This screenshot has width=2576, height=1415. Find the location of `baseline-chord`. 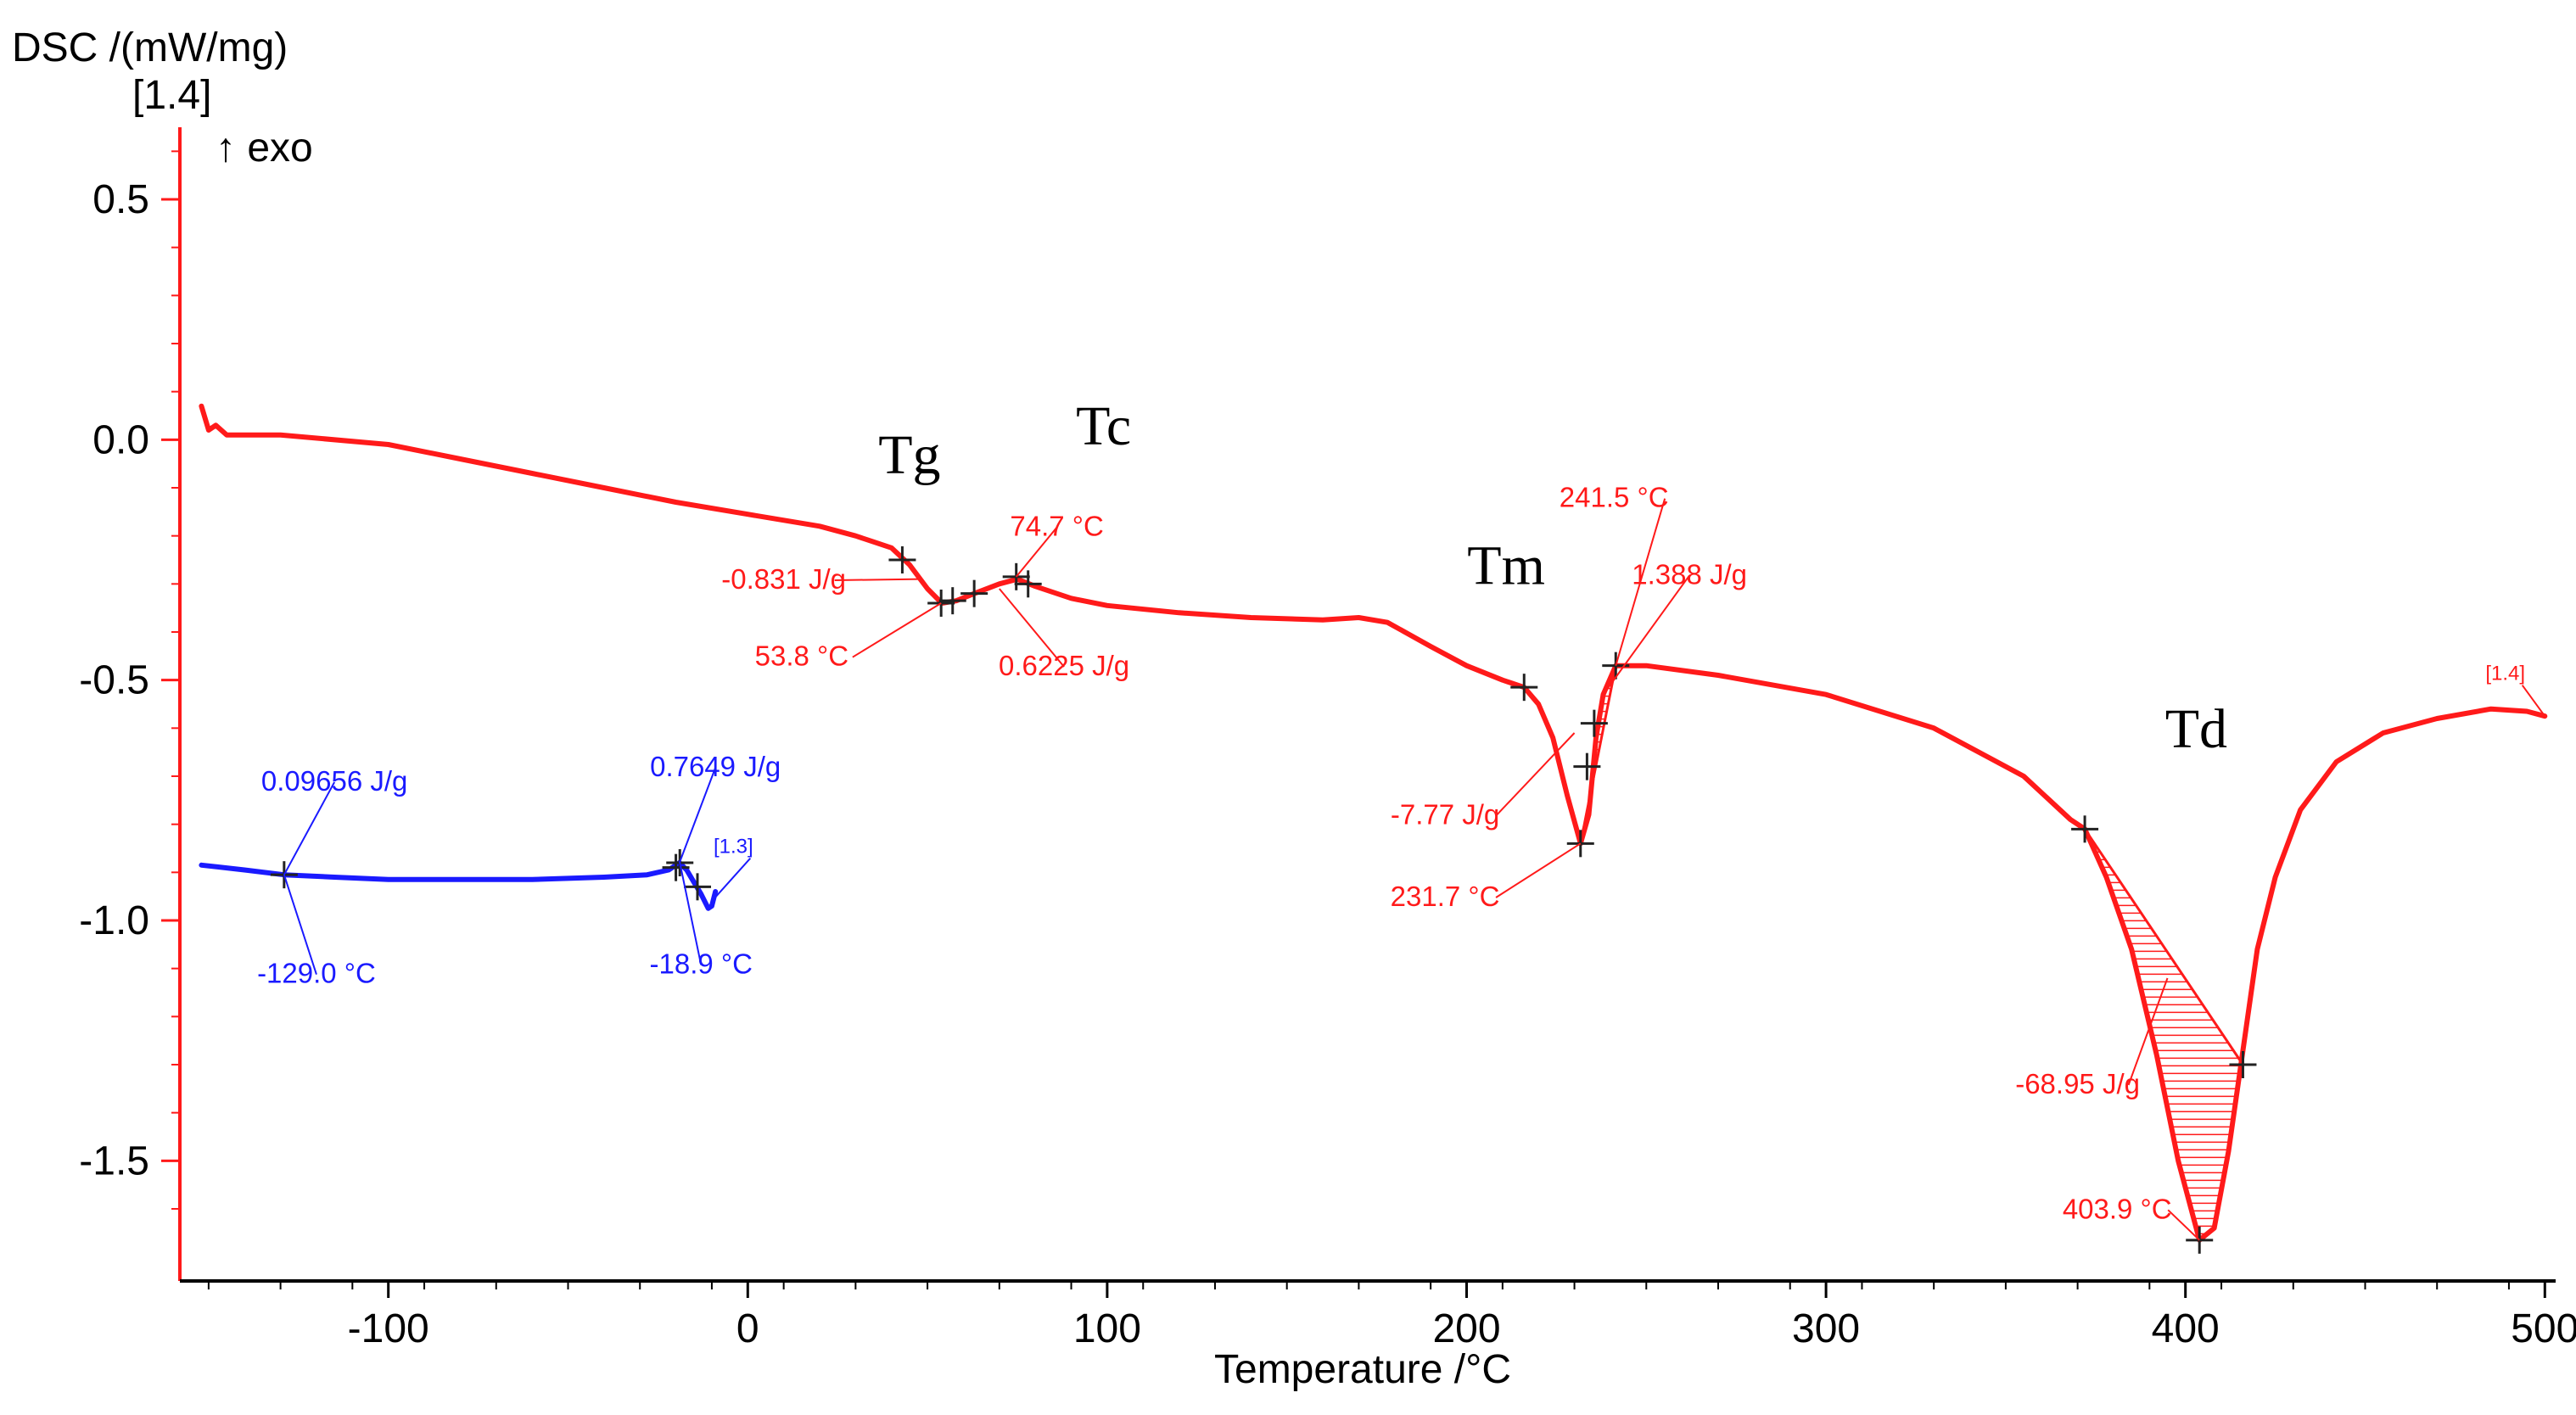

baseline-chord is located at coordinates (2163, 947).